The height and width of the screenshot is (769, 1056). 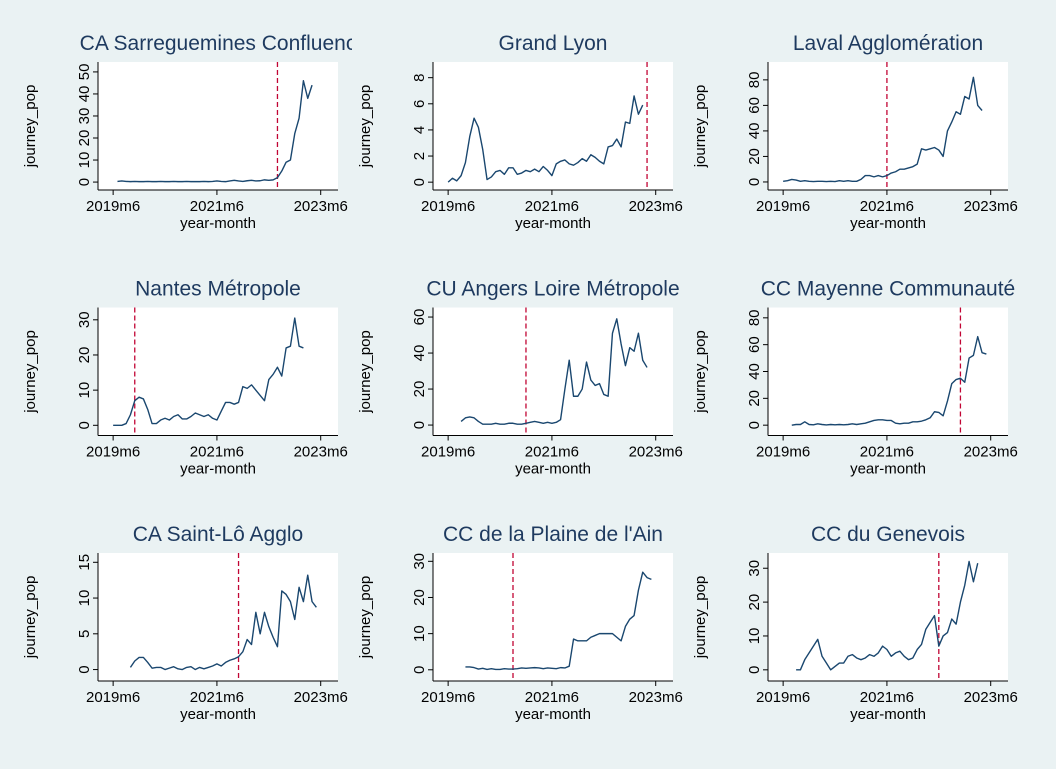 I want to click on chart-title: Laval Agglomération, so click(x=888, y=43).